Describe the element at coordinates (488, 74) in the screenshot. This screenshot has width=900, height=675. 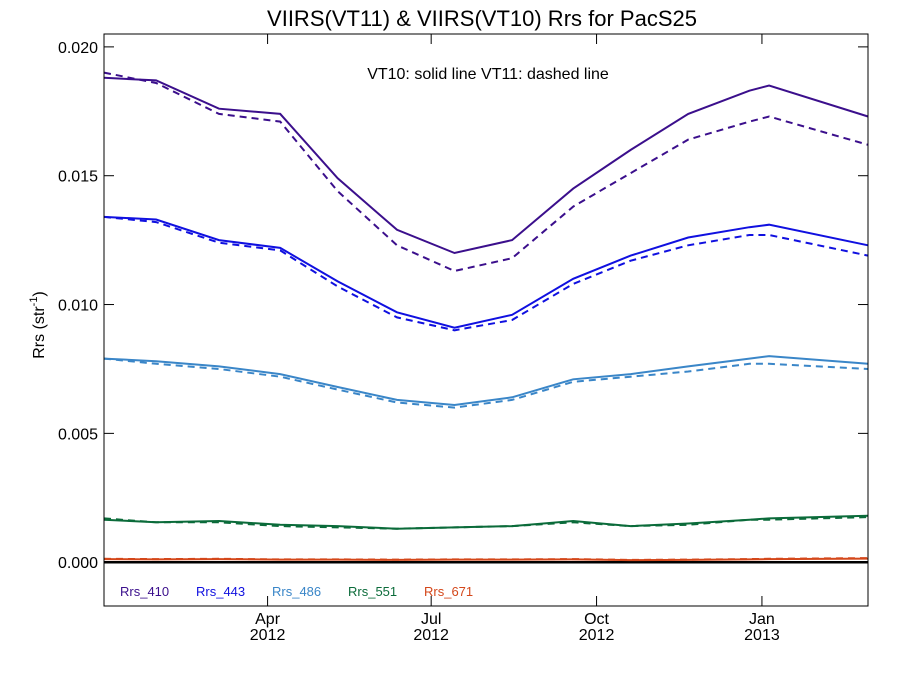
I see `line-style-annotation: VT10: solid line VT11: dashed line` at that location.